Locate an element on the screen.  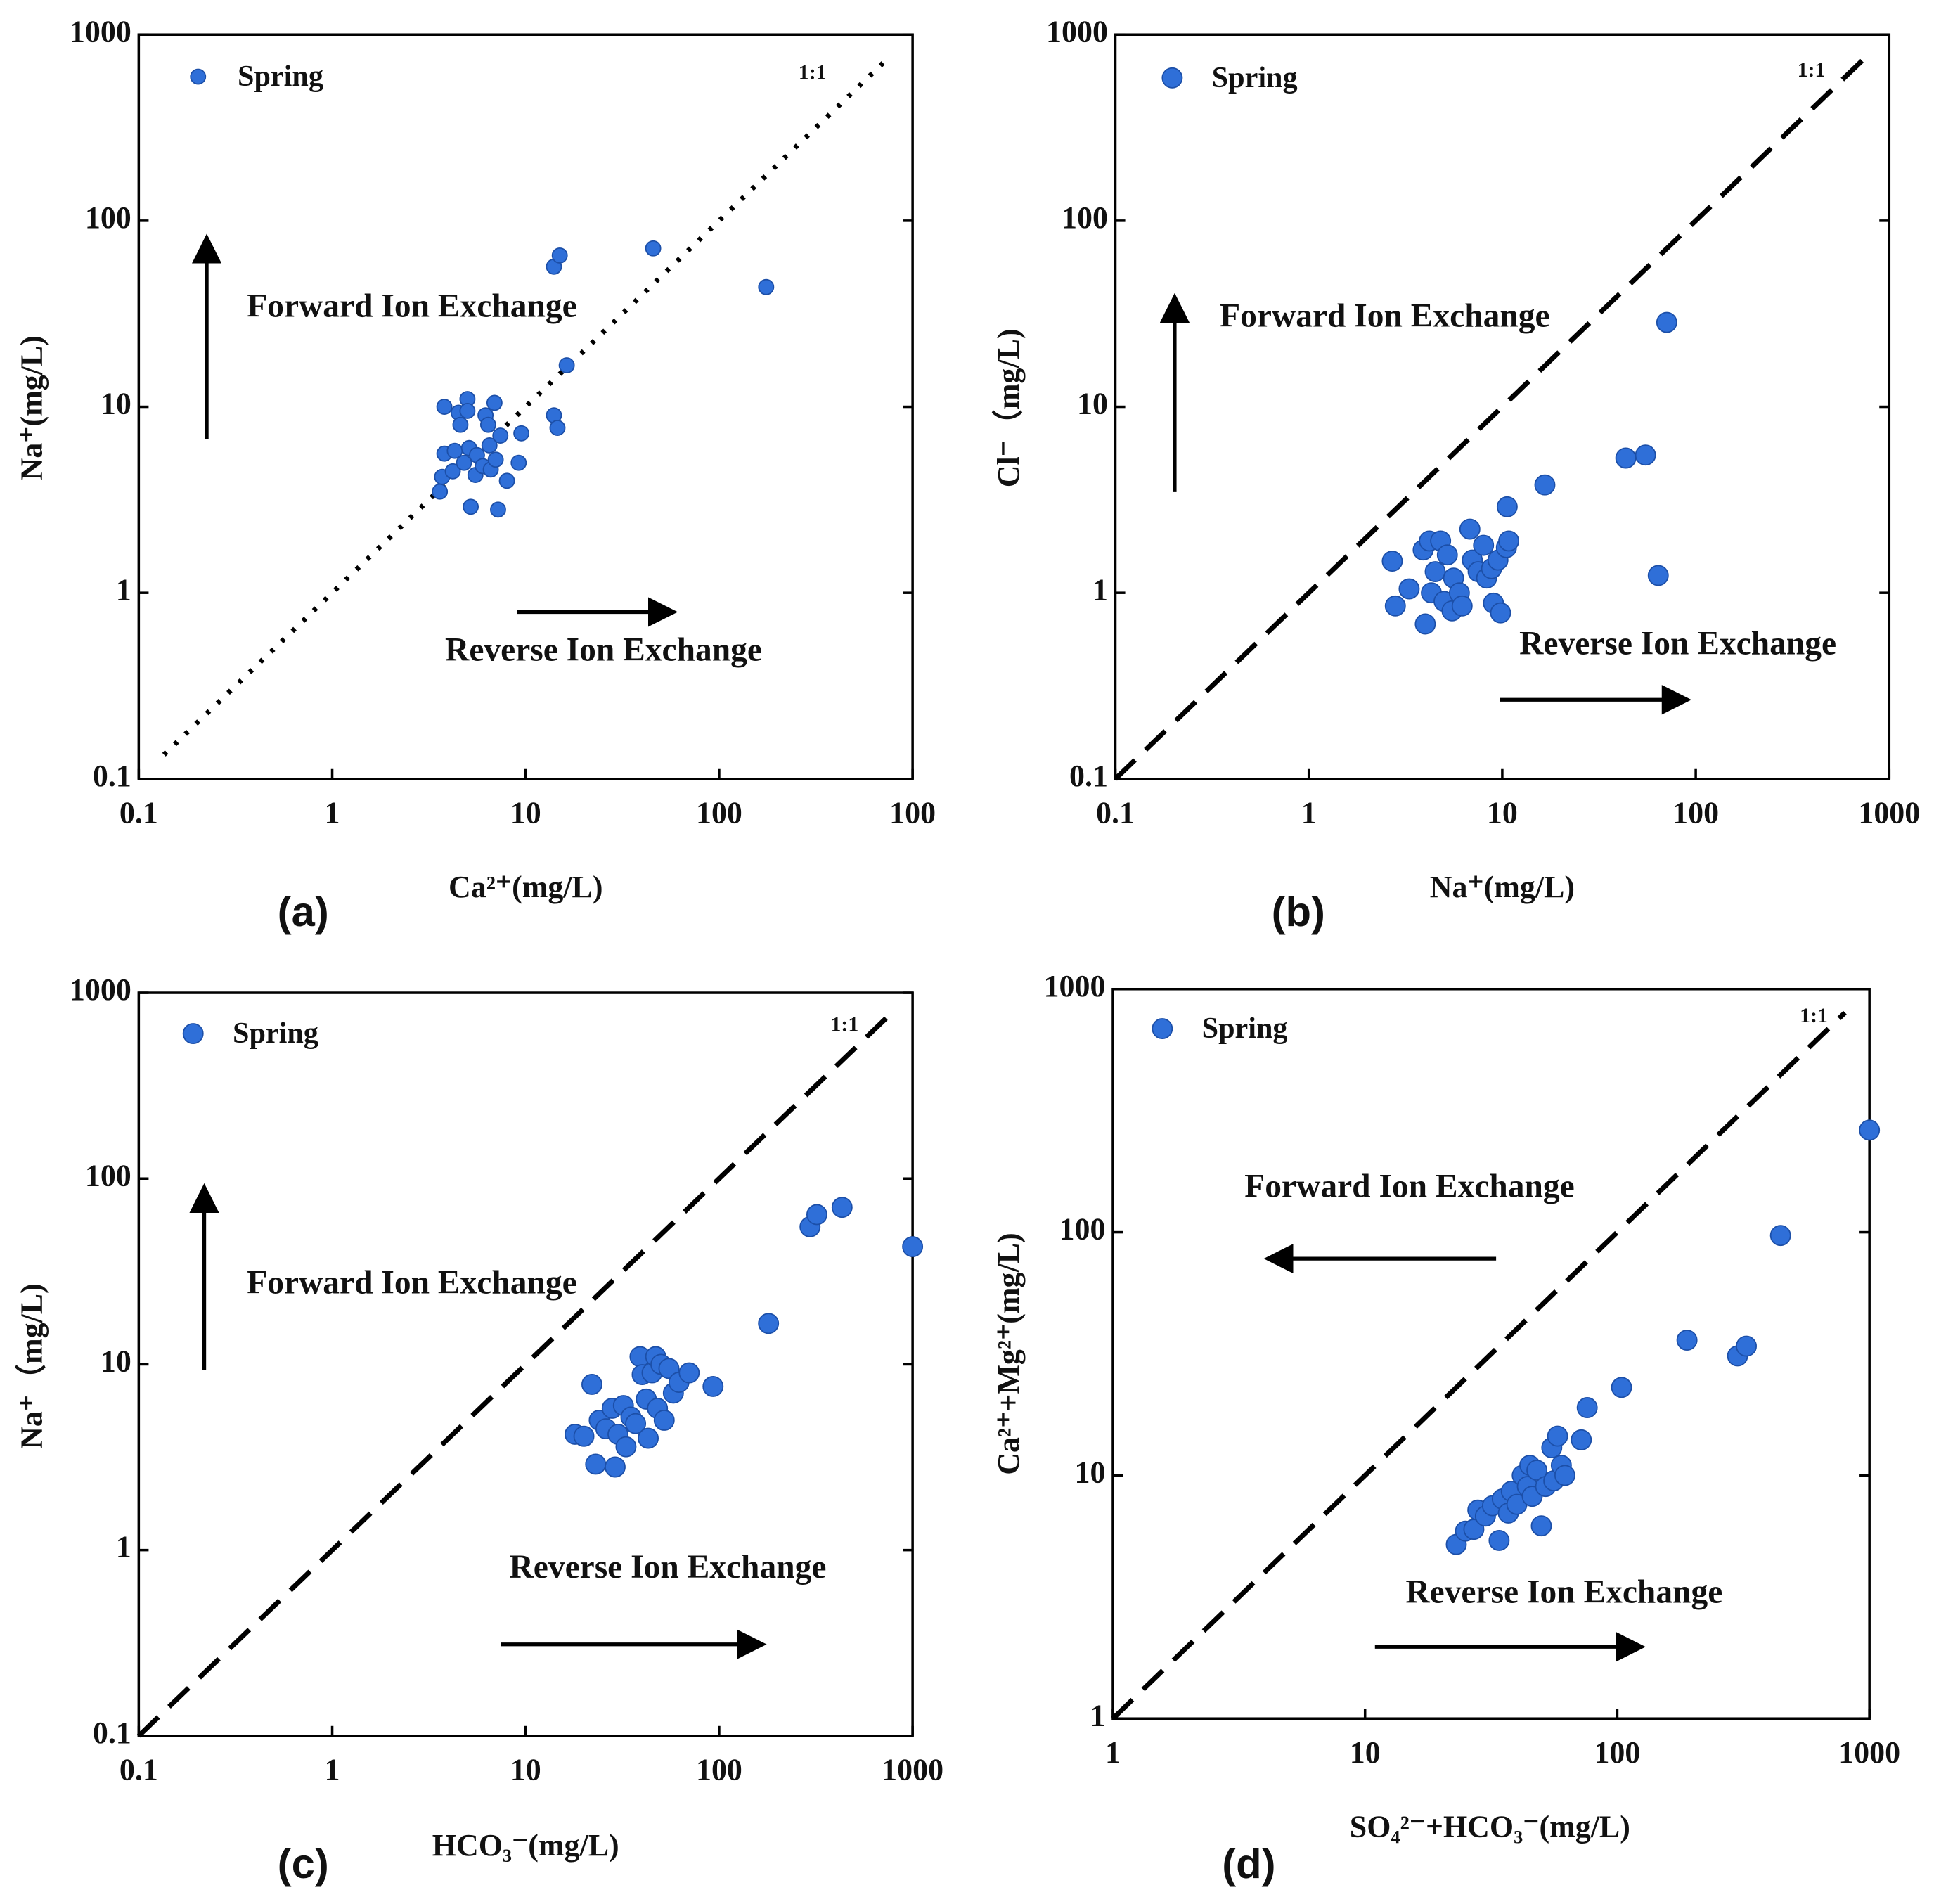
x-axis-label: Ca²⁺(mg/L) is located at coordinates (526, 887).